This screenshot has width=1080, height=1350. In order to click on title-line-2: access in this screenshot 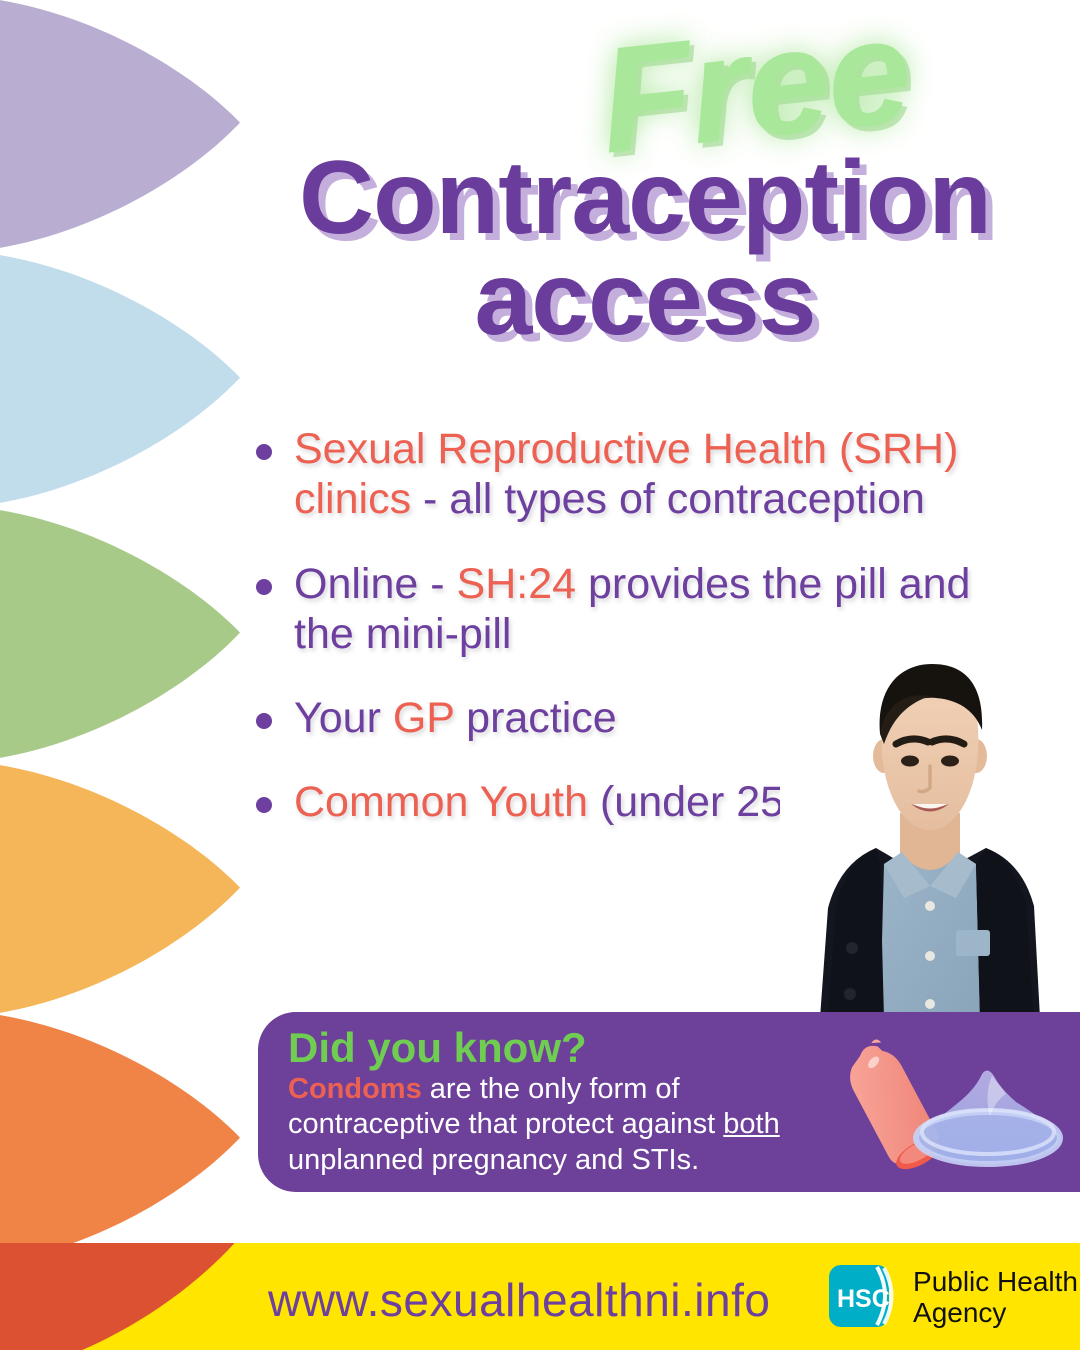, I will do `click(645, 298)`.